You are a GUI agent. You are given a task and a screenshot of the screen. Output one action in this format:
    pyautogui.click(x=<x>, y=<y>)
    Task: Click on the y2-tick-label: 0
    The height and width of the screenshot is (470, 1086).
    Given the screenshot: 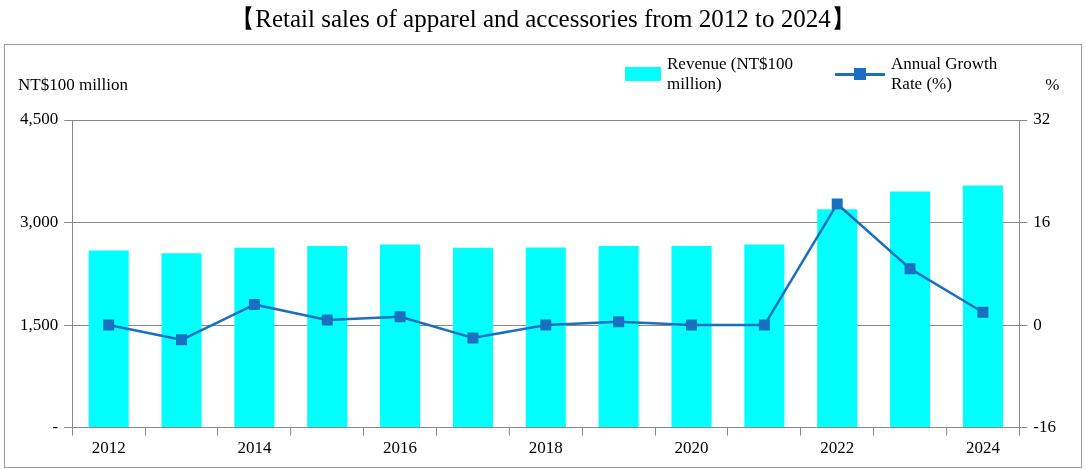 What is the action you would take?
    pyautogui.click(x=1037, y=324)
    